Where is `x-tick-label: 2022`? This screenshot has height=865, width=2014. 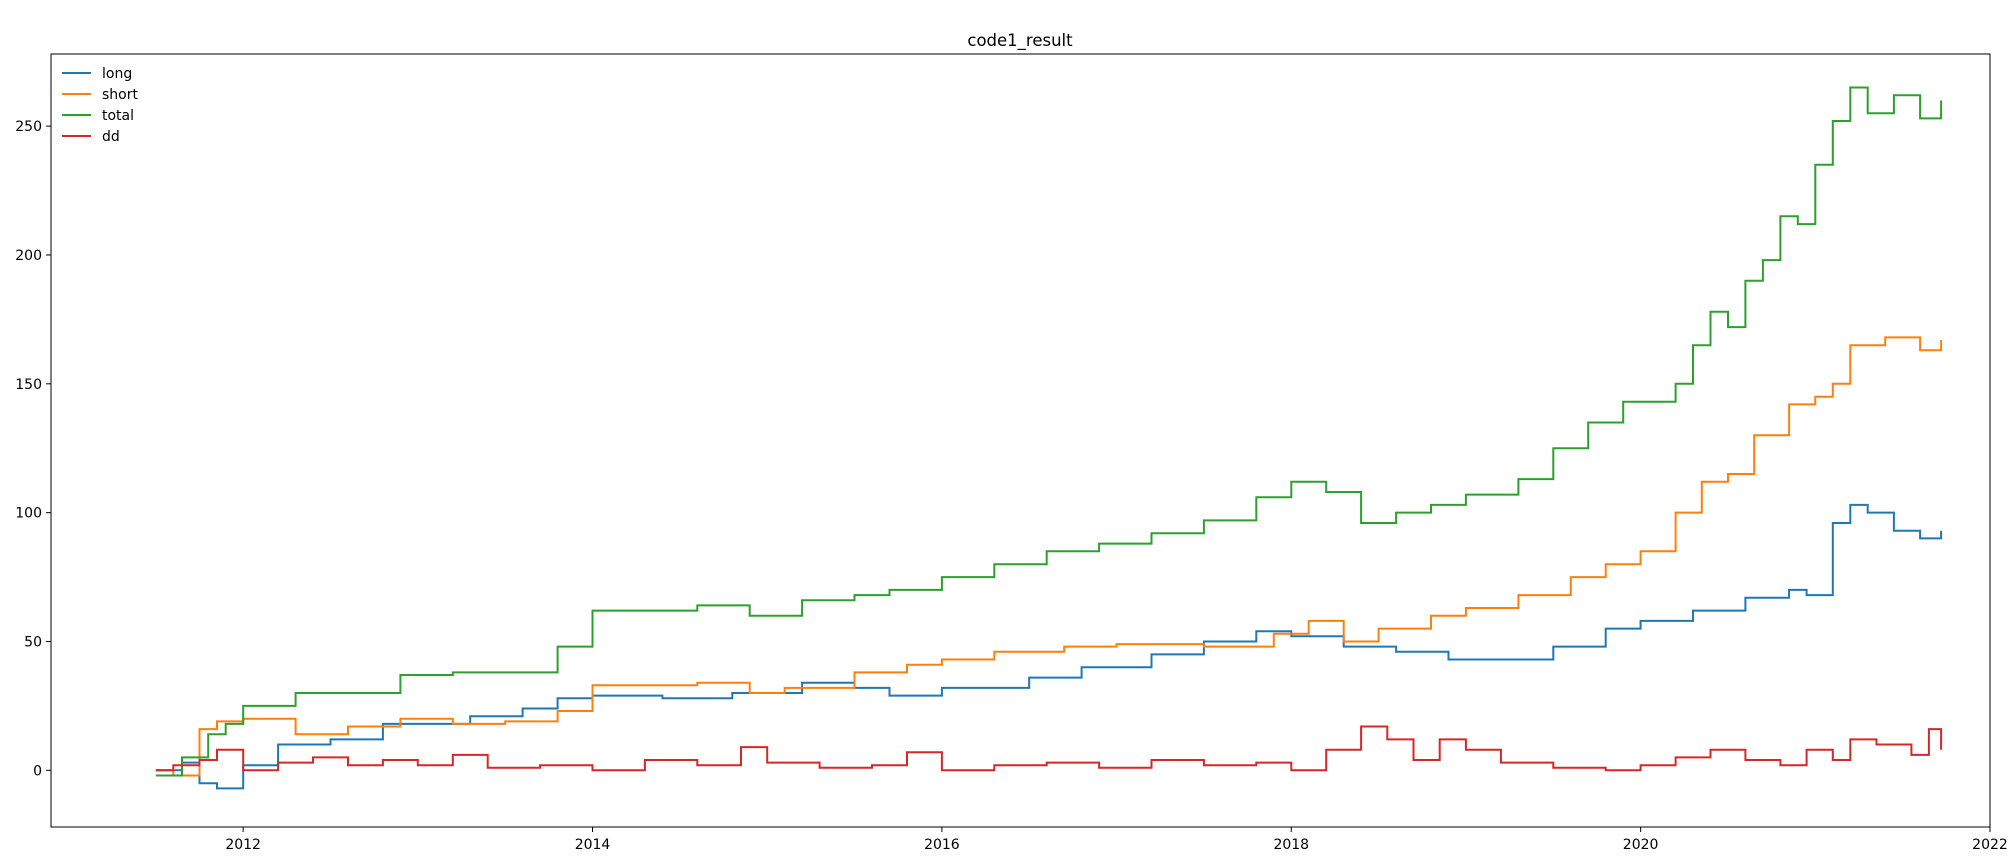 x-tick-label: 2022 is located at coordinates (1990, 845).